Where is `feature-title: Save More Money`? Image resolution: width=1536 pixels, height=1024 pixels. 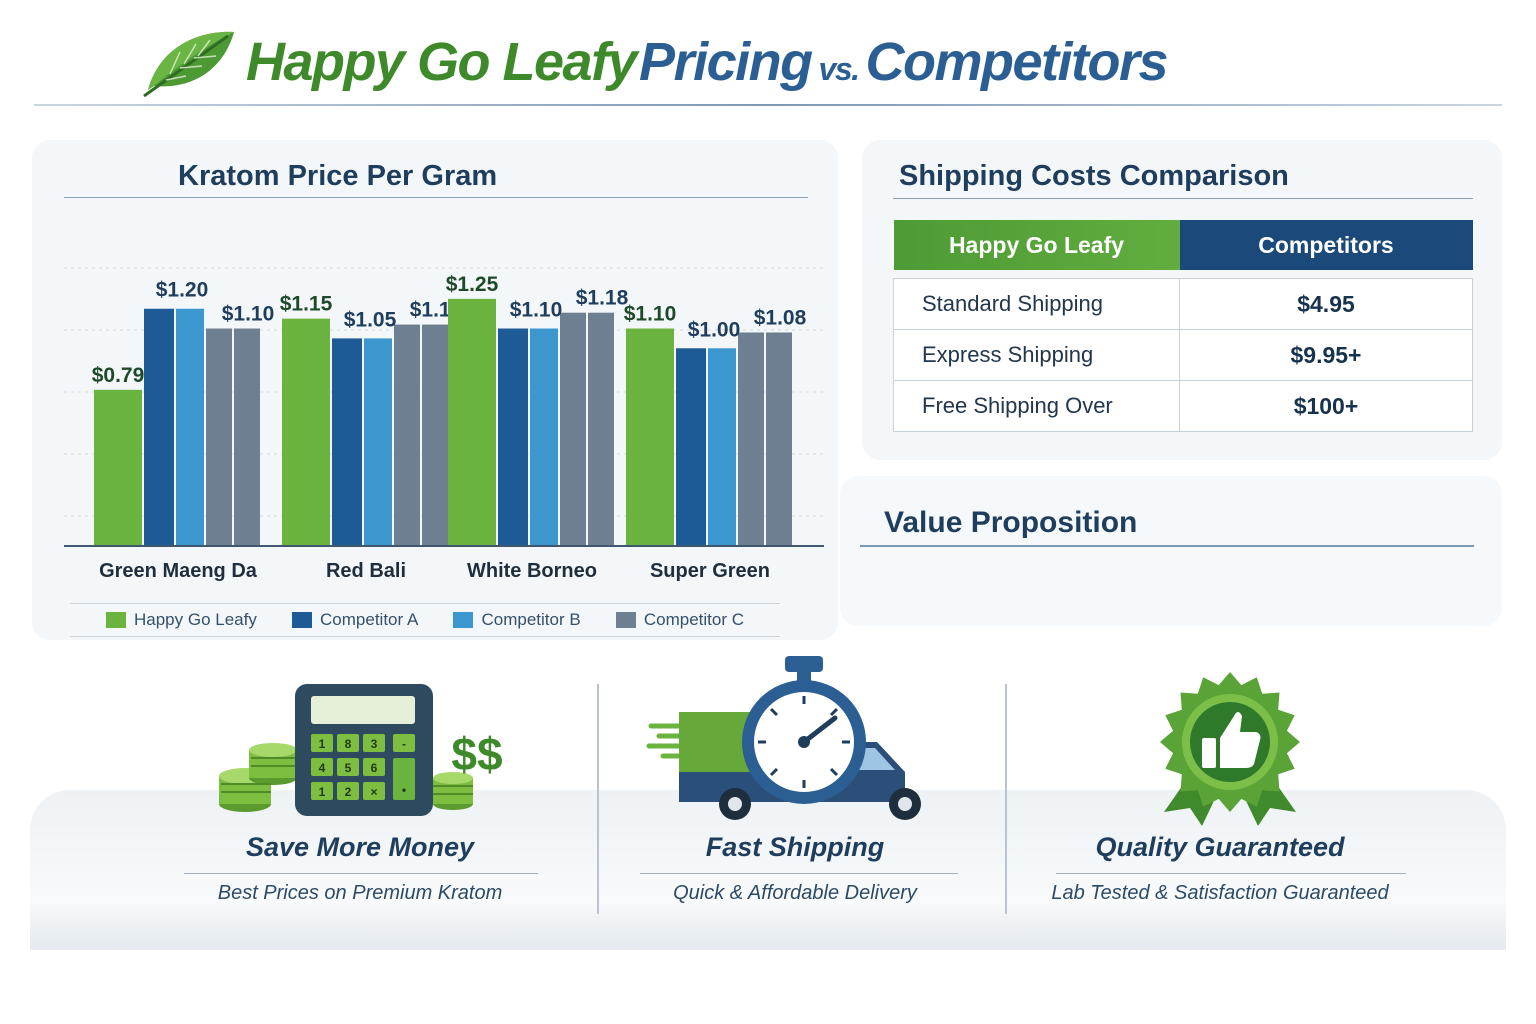 feature-title: Save More Money is located at coordinates (360, 847).